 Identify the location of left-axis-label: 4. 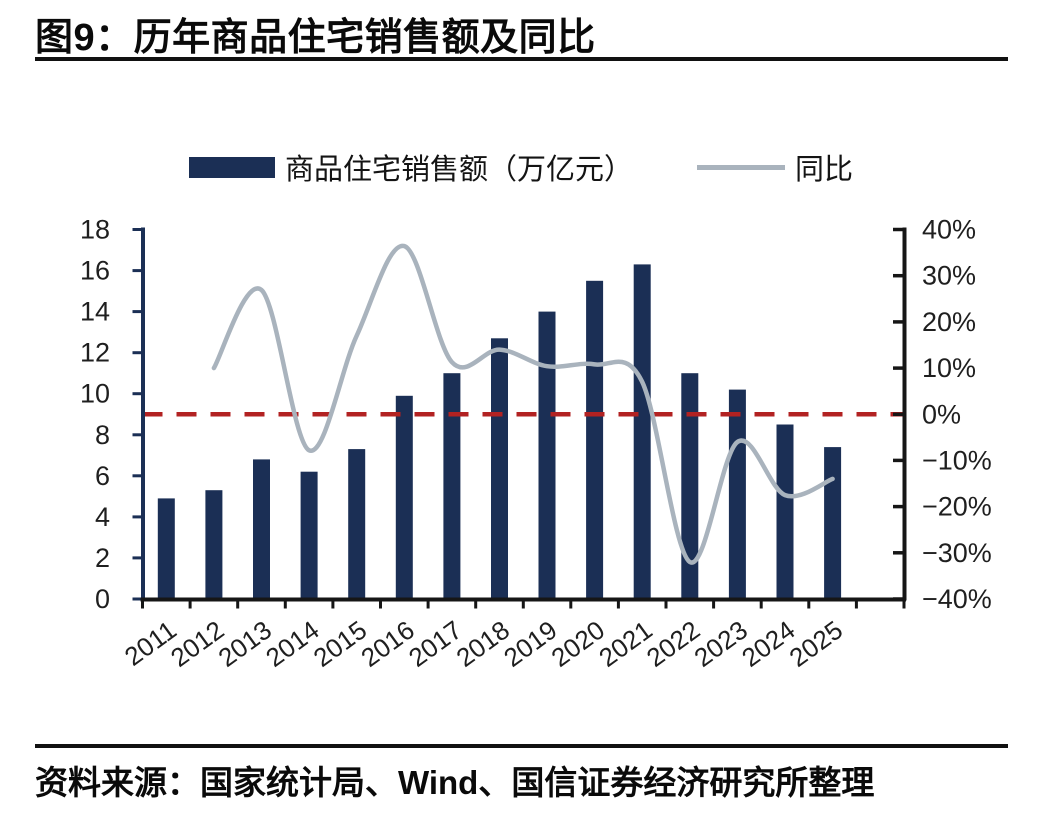
(102, 517).